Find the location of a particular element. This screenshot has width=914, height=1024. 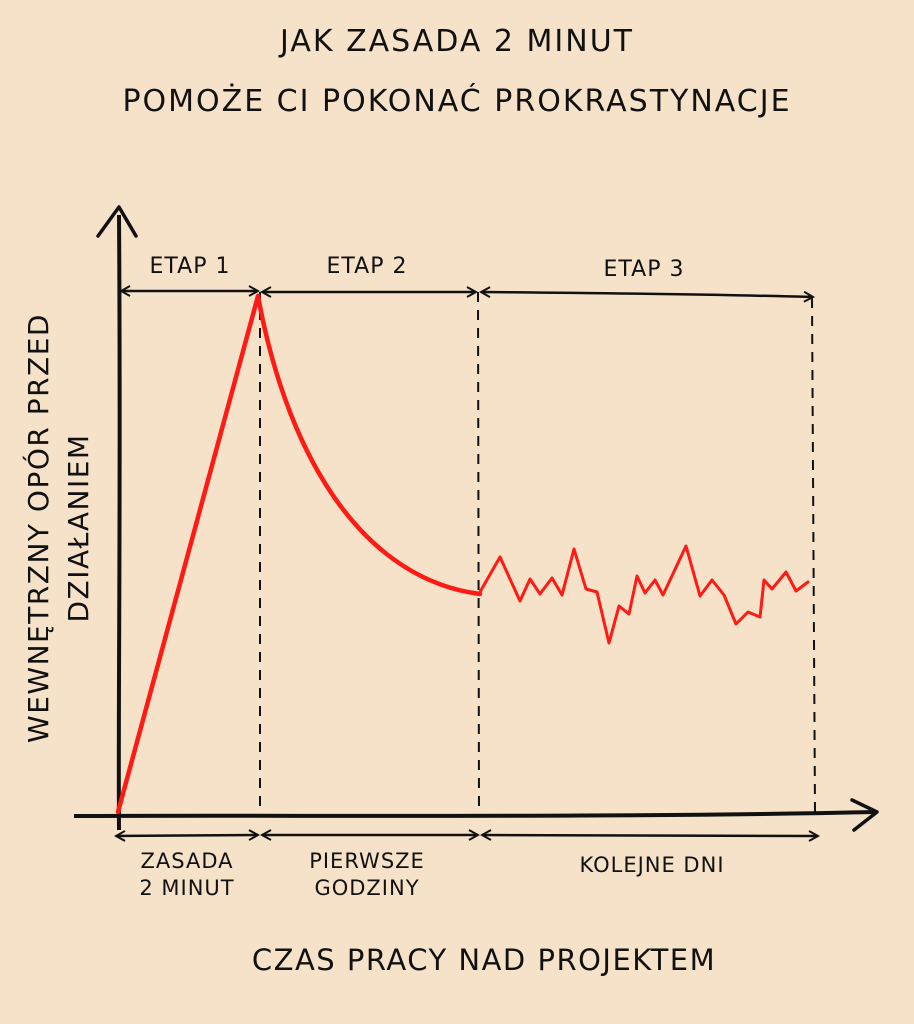

stage-label-top-3: ETAP 3 is located at coordinates (644, 269).